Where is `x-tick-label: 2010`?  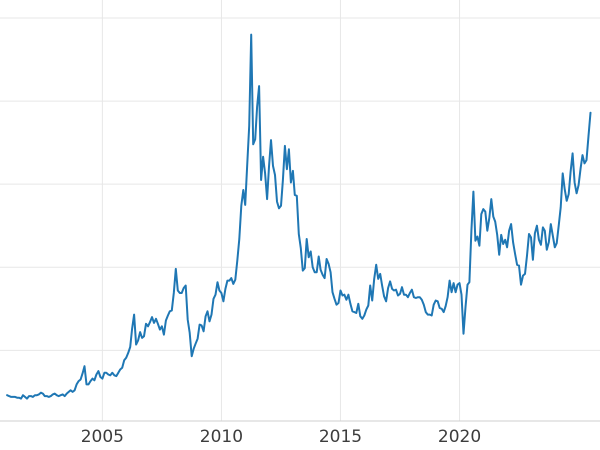
x-tick-label: 2010 is located at coordinates (221, 437).